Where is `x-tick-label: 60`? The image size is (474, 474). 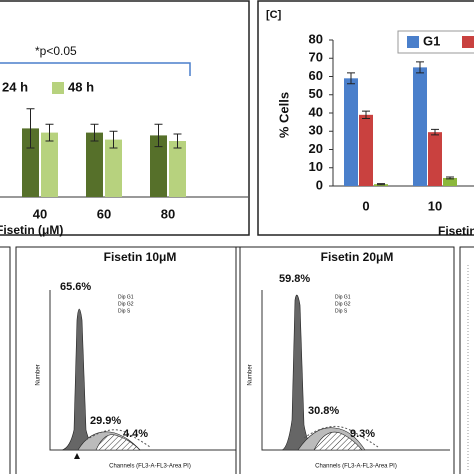 x-tick-label: 60 is located at coordinates (104, 213).